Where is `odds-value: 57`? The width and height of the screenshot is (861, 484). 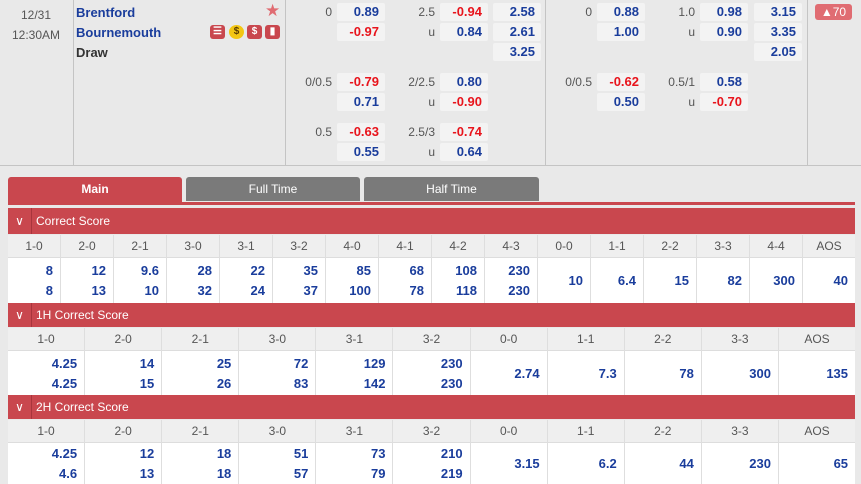 odds-value: 57 is located at coordinates (301, 473).